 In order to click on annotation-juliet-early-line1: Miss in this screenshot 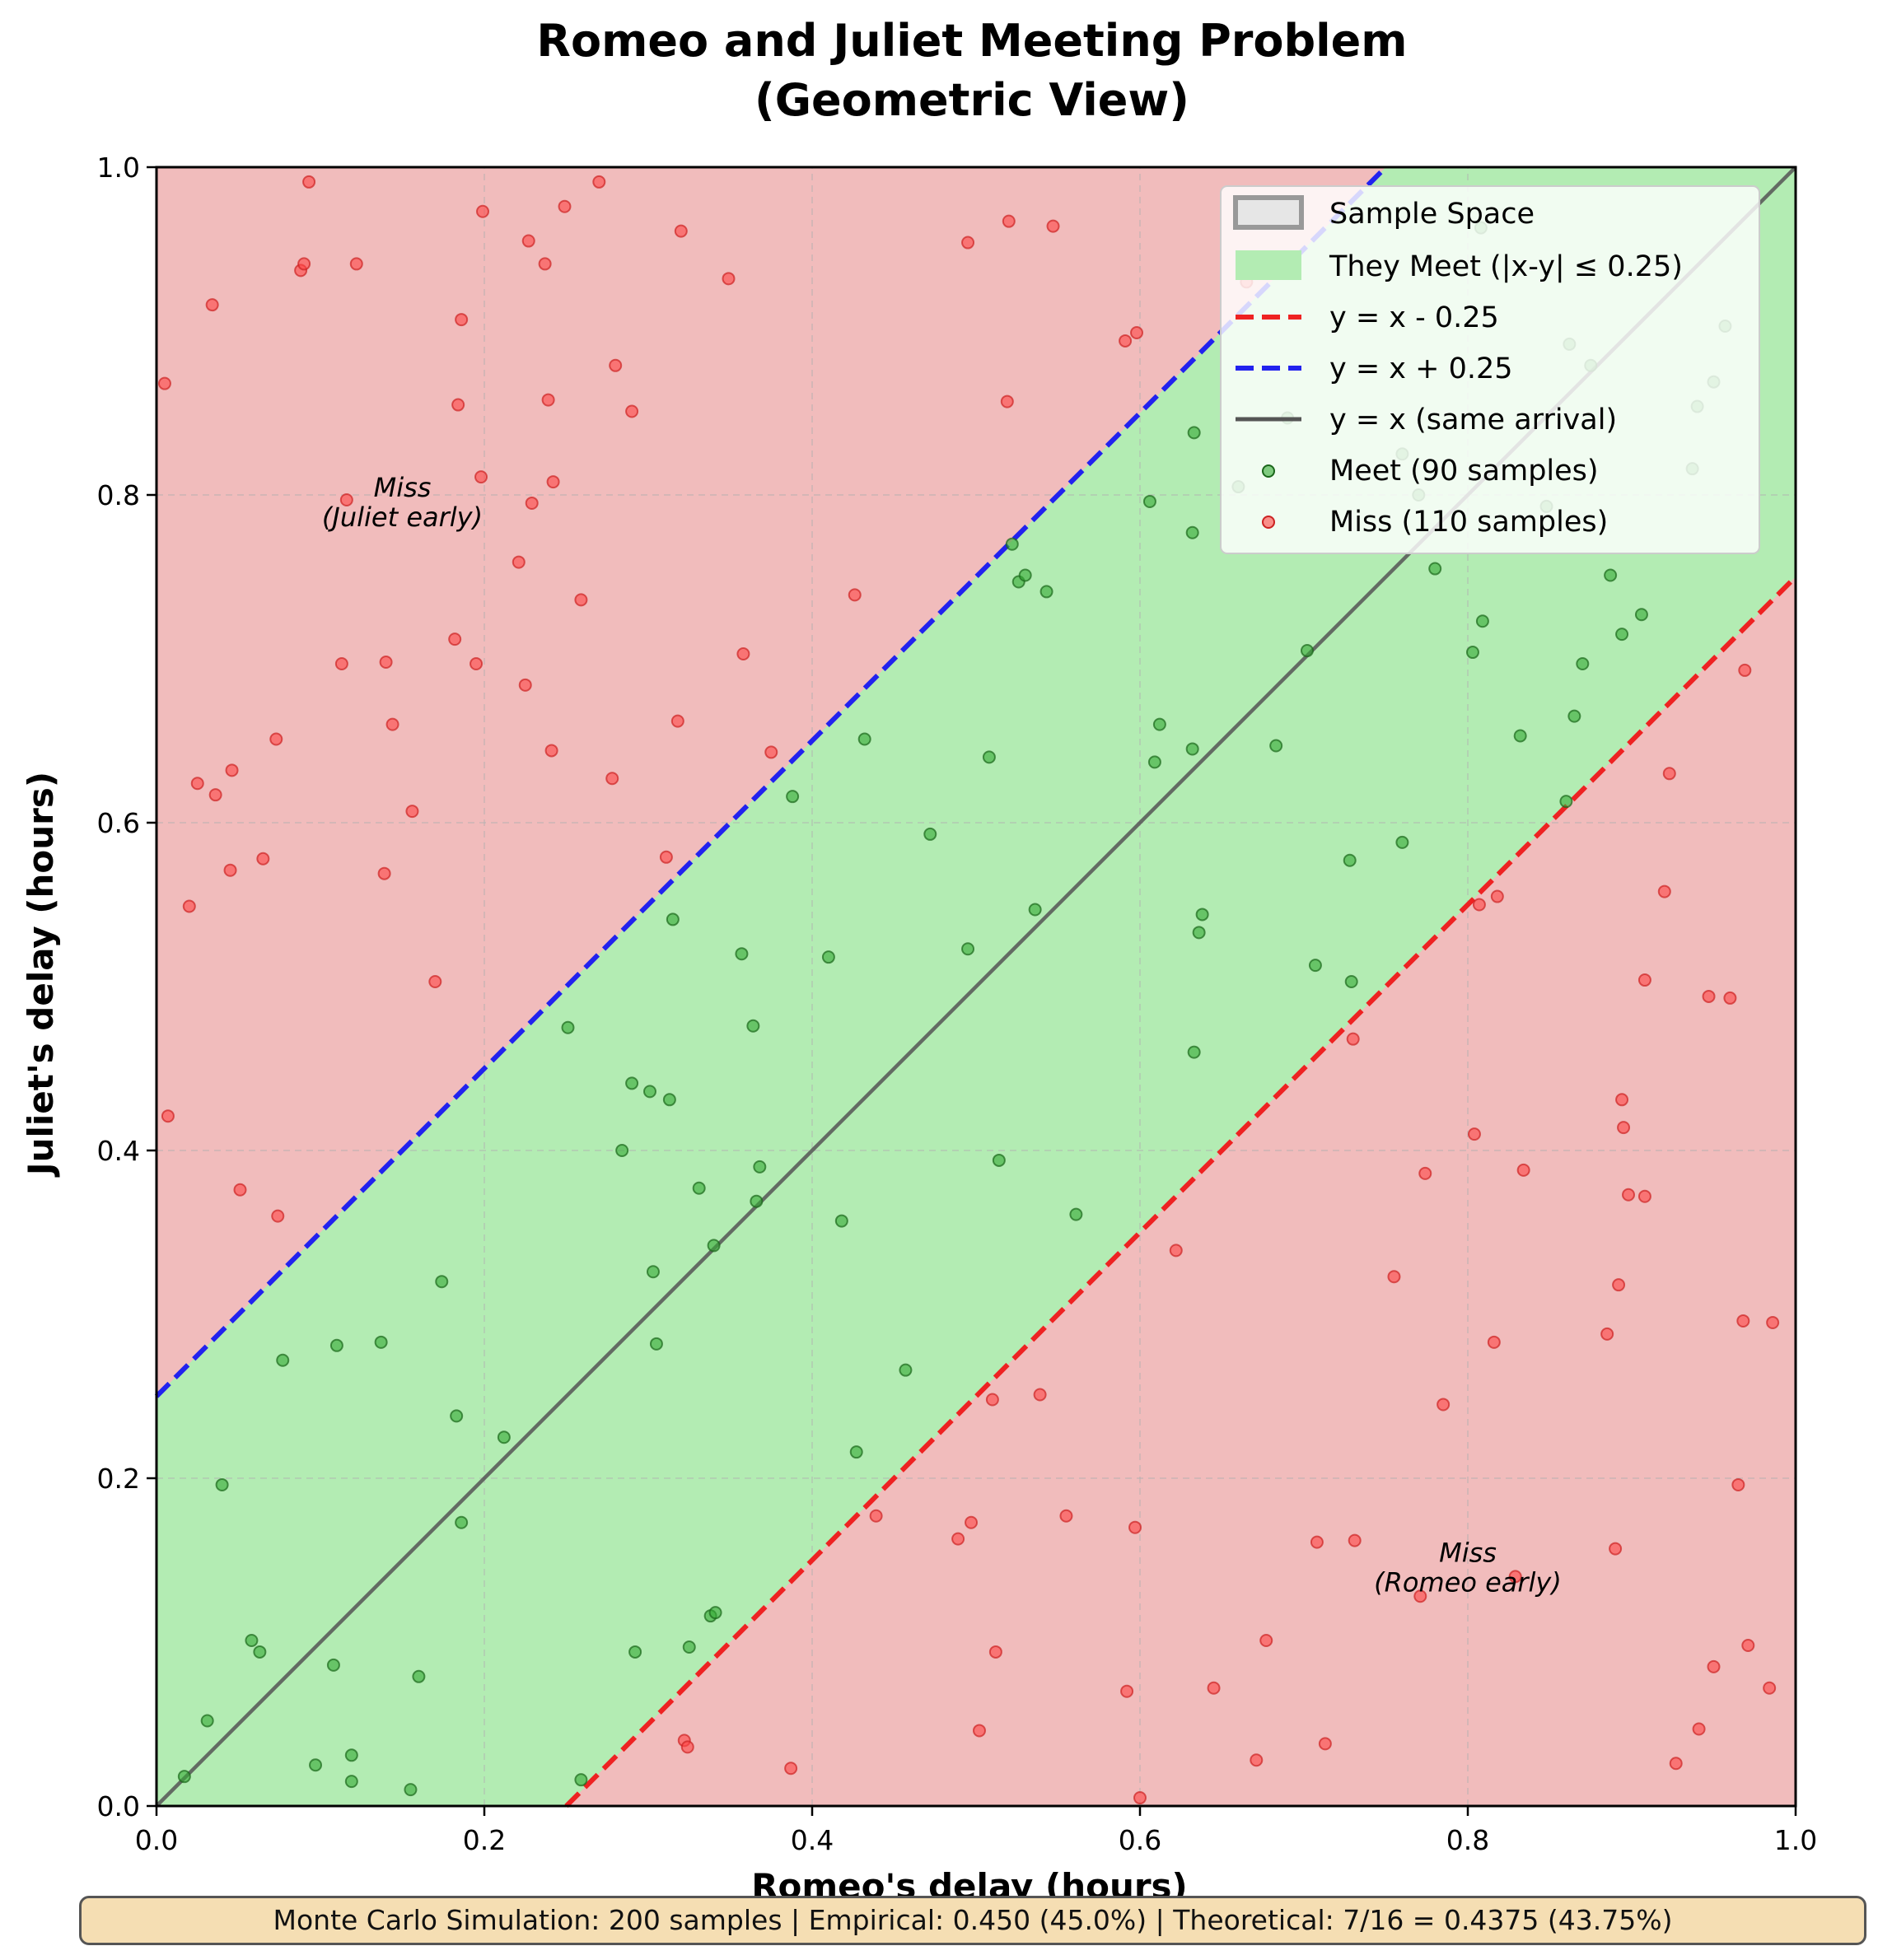, I will do `click(403, 487)`.